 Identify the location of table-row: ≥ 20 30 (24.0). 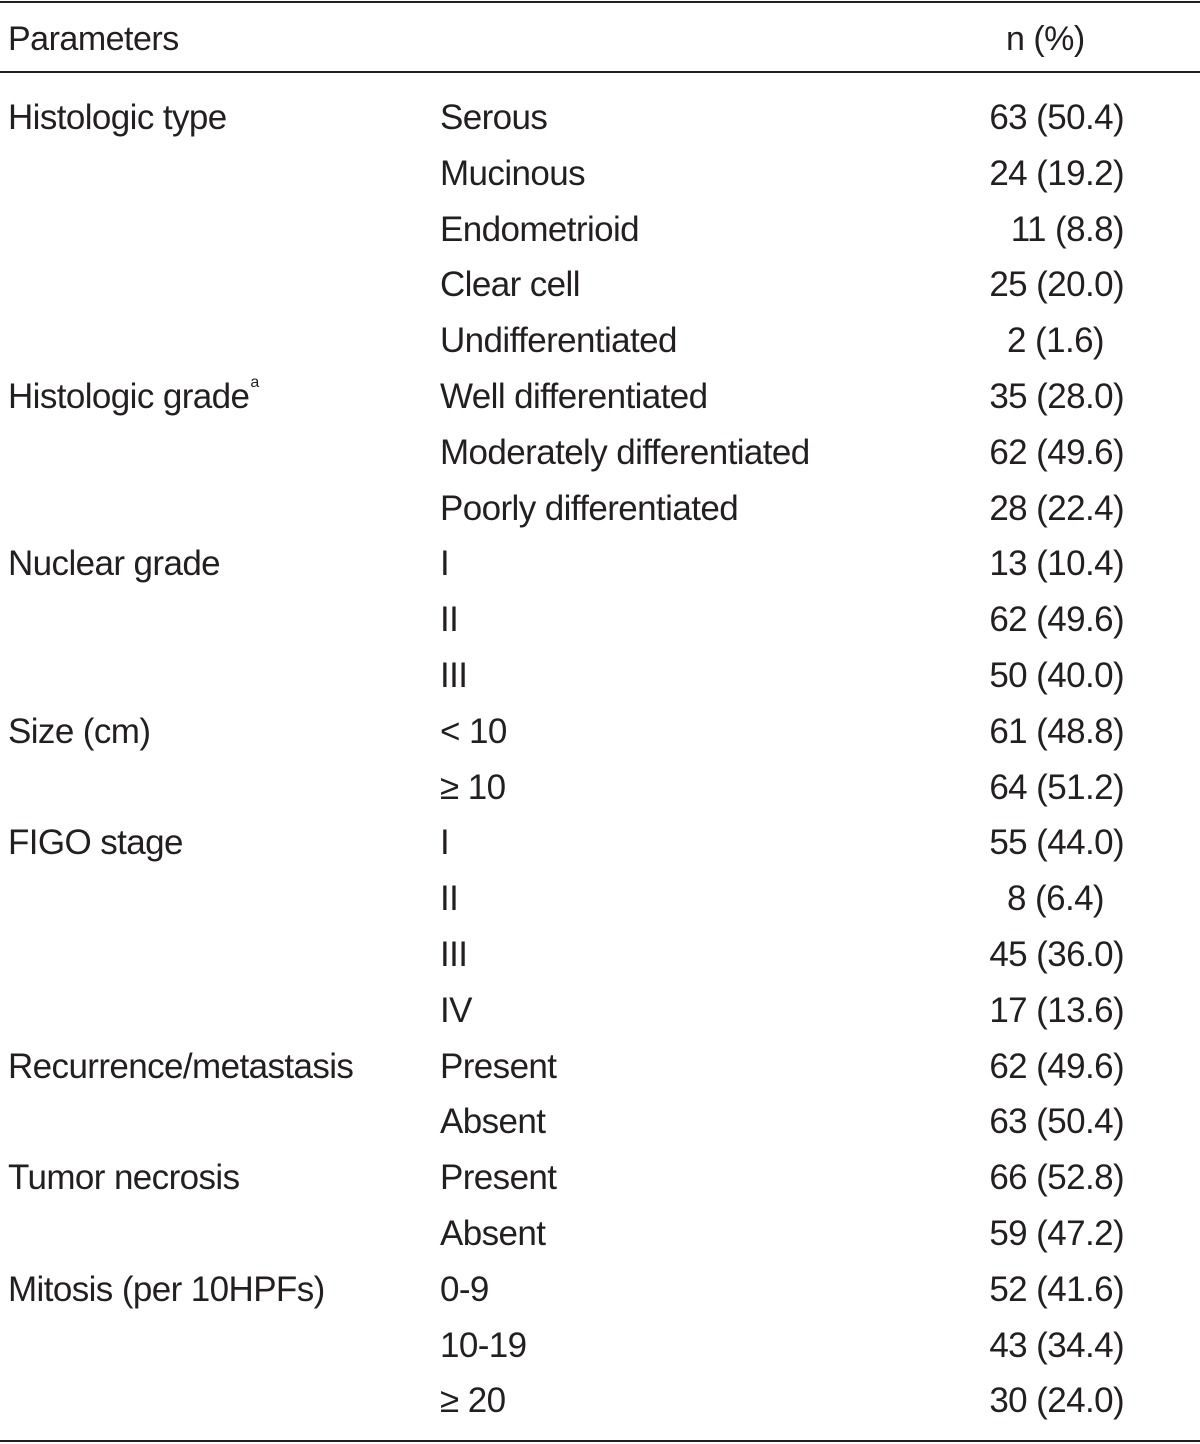
(600, 1401).